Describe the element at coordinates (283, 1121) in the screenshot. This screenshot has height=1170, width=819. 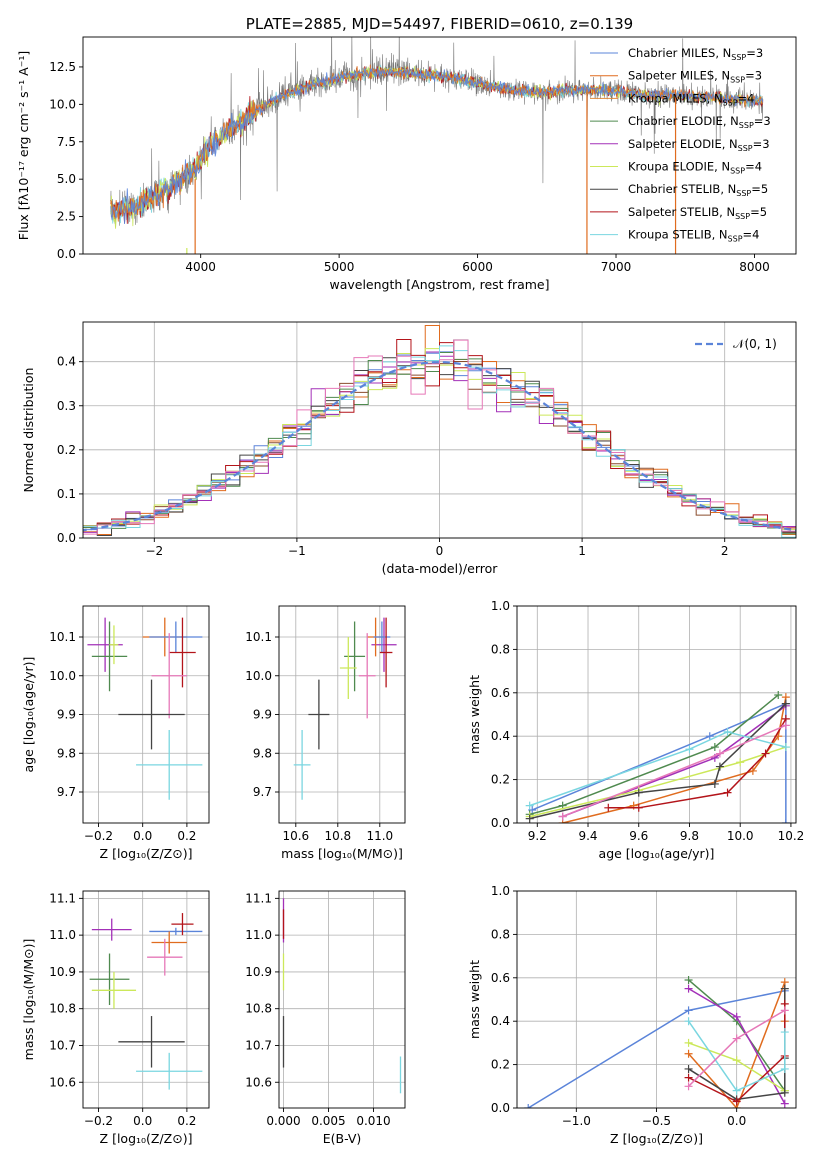
I see `x-tick-label: 0.000` at that location.